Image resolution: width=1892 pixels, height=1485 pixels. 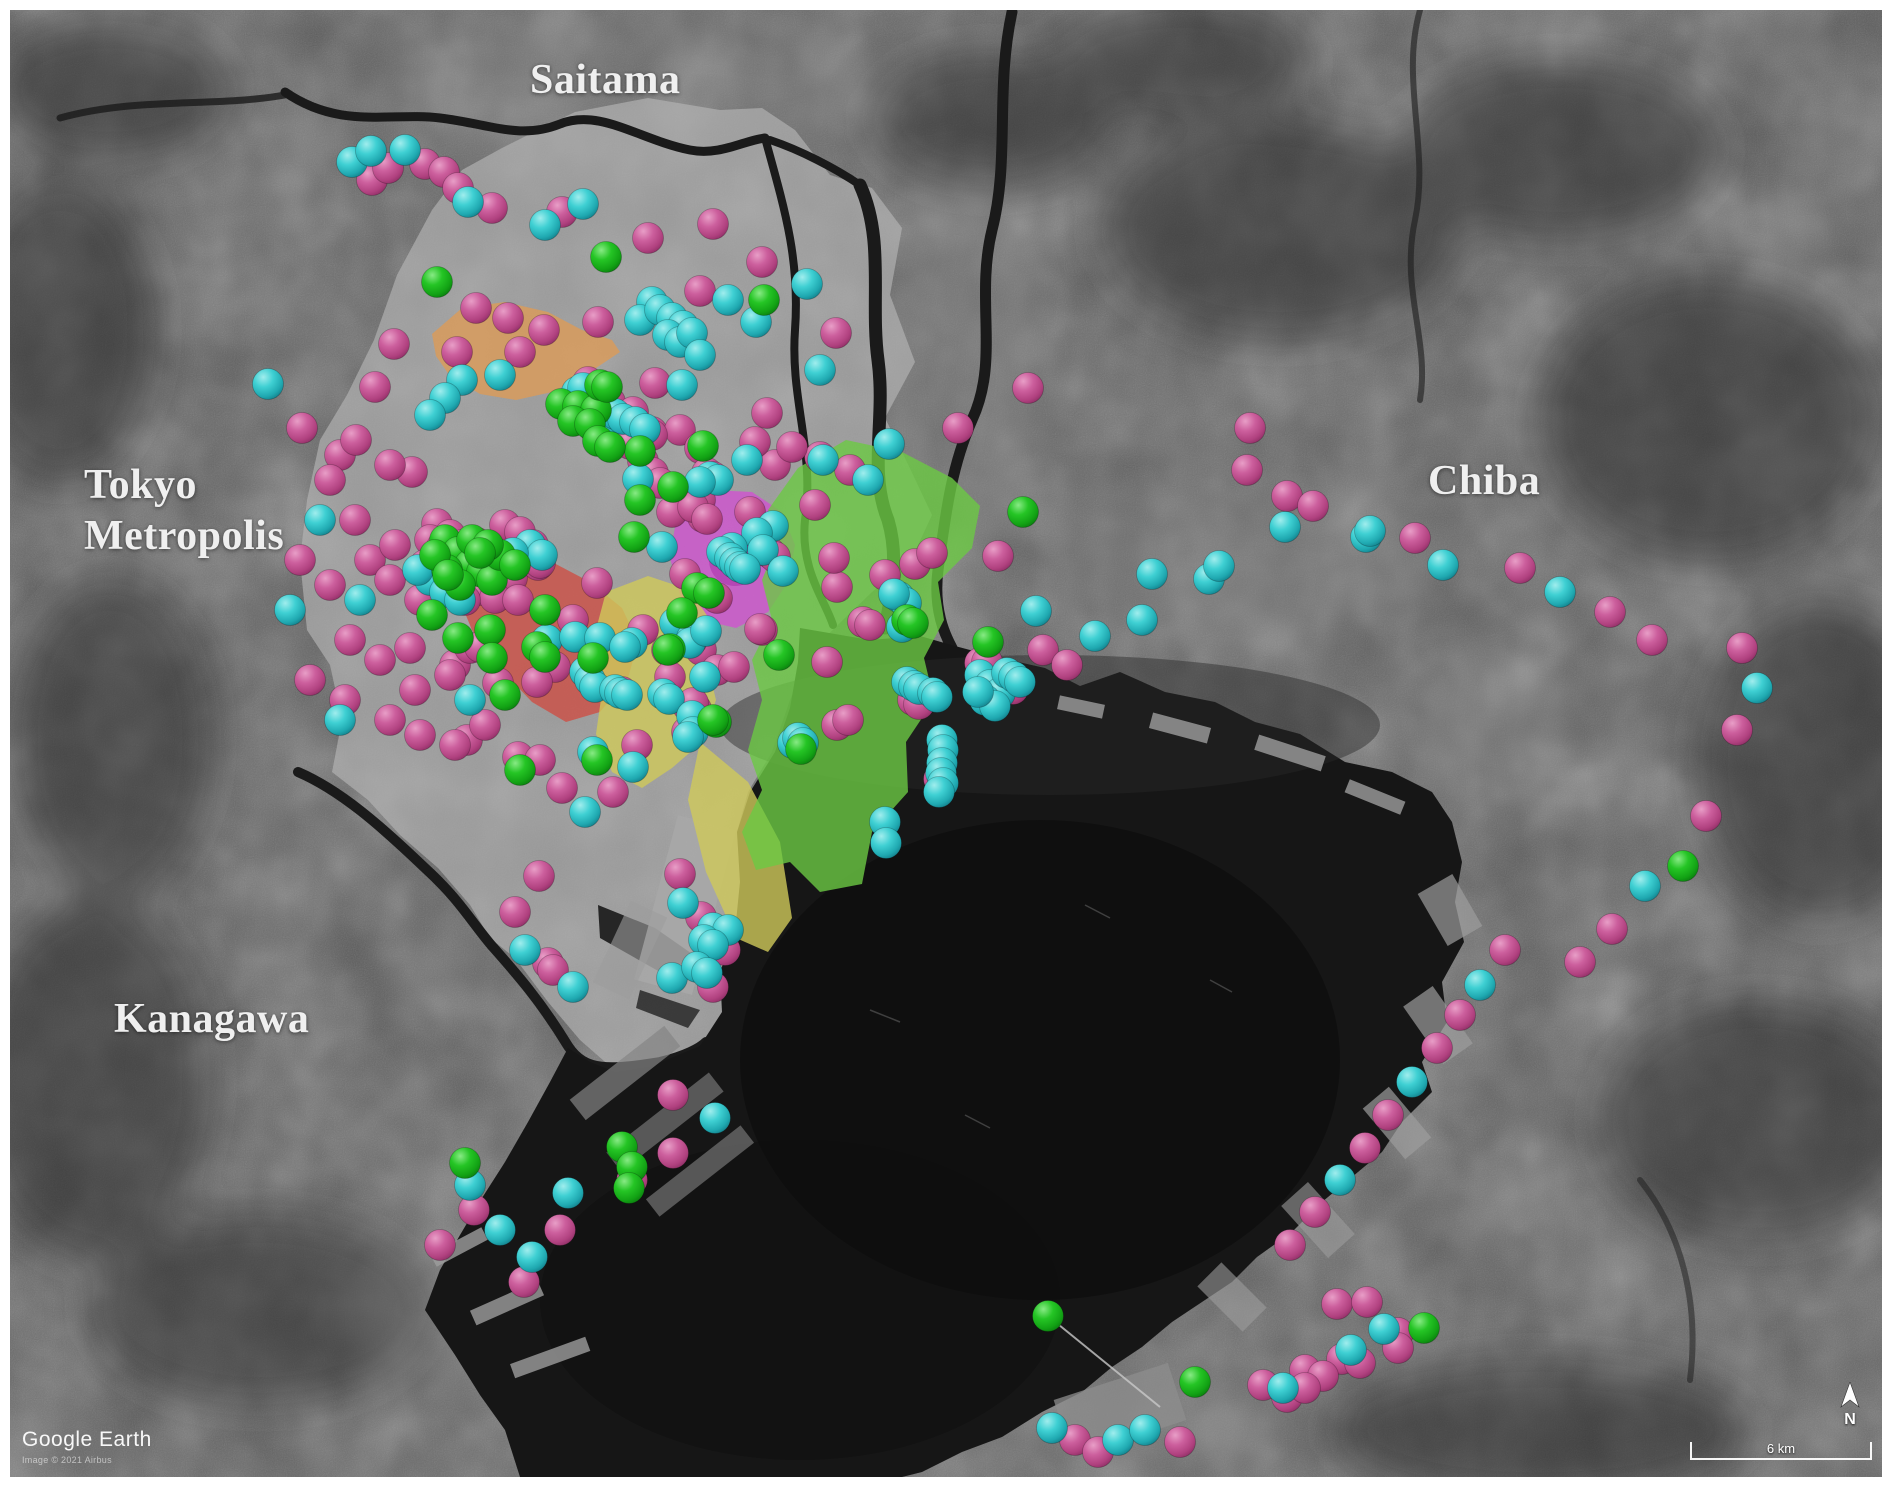 What do you see at coordinates (1104, 1361) in the screenshot?
I see `placemark-leader-line` at bounding box center [1104, 1361].